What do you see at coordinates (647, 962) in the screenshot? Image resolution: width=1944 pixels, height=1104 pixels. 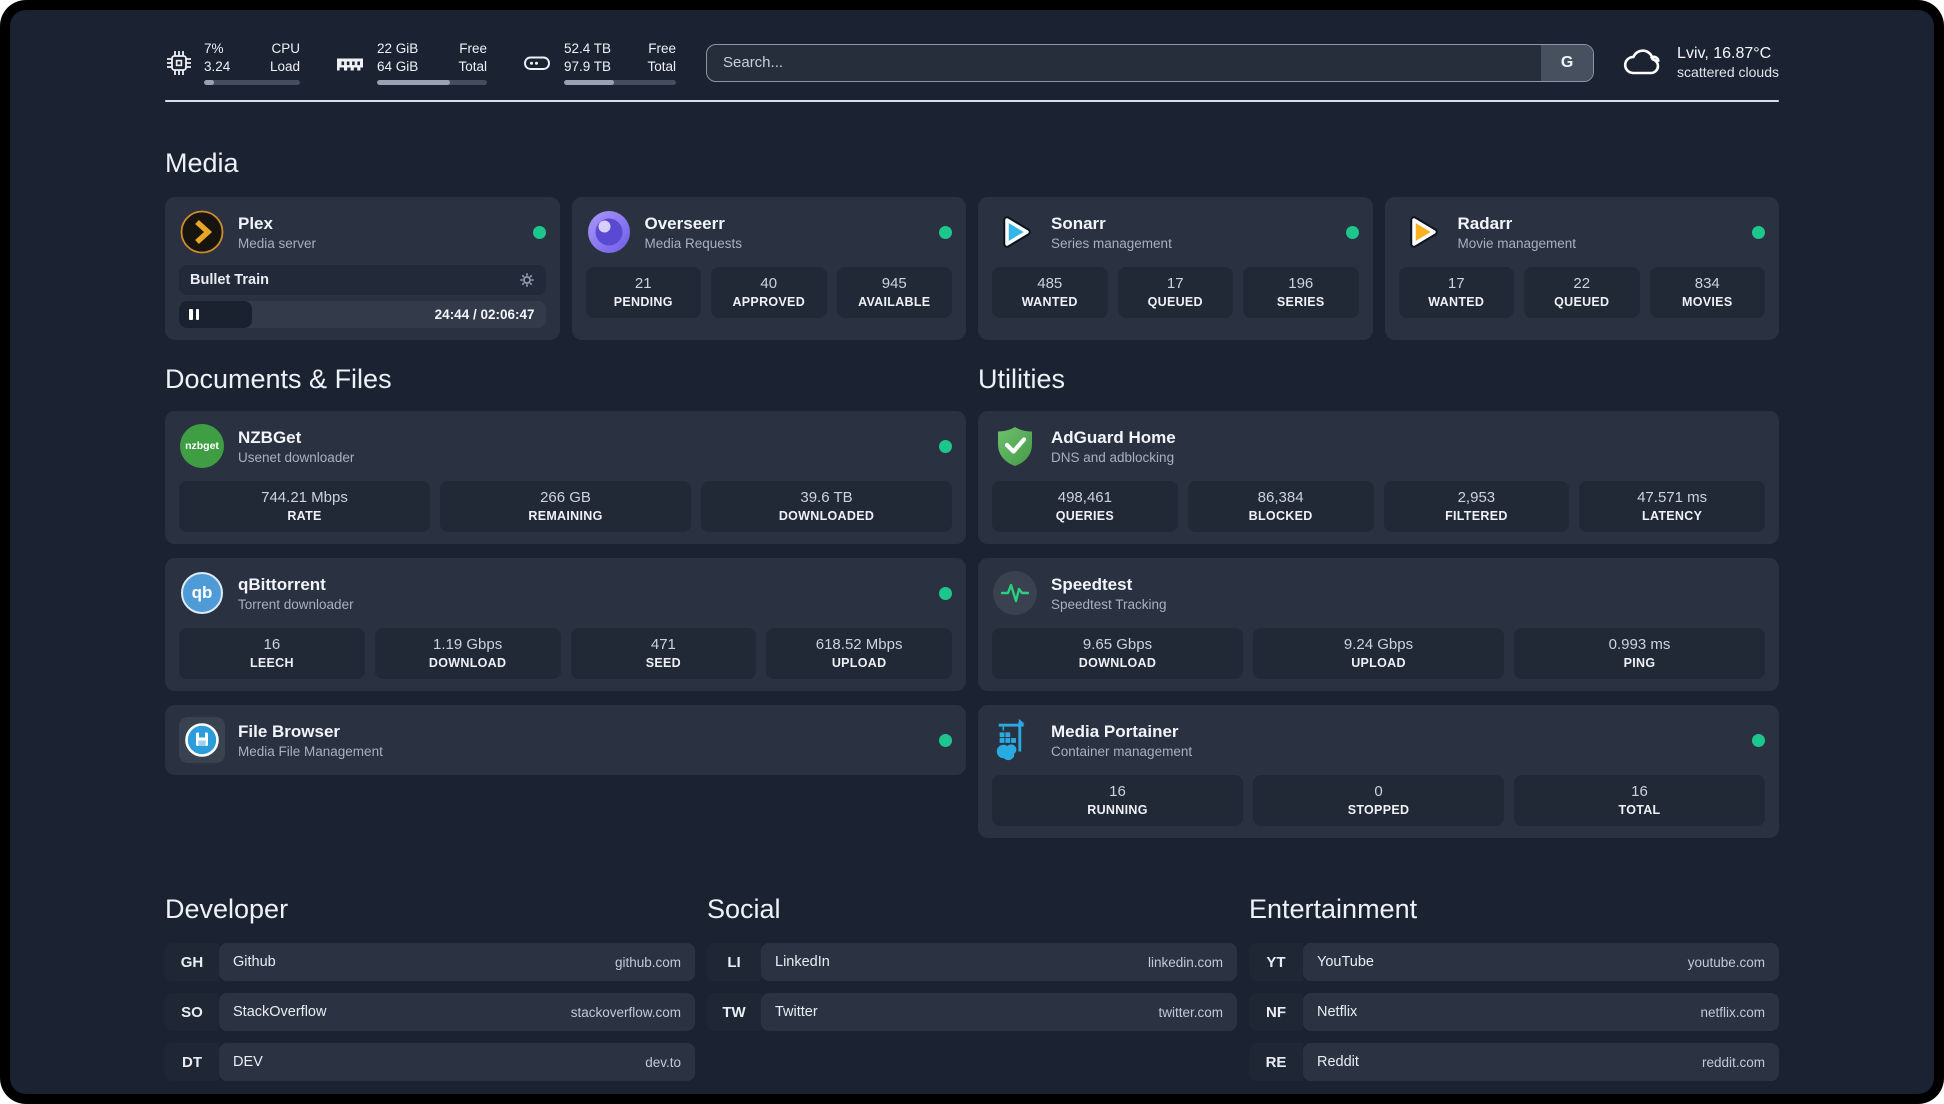 I see `link-url: github.com` at bounding box center [647, 962].